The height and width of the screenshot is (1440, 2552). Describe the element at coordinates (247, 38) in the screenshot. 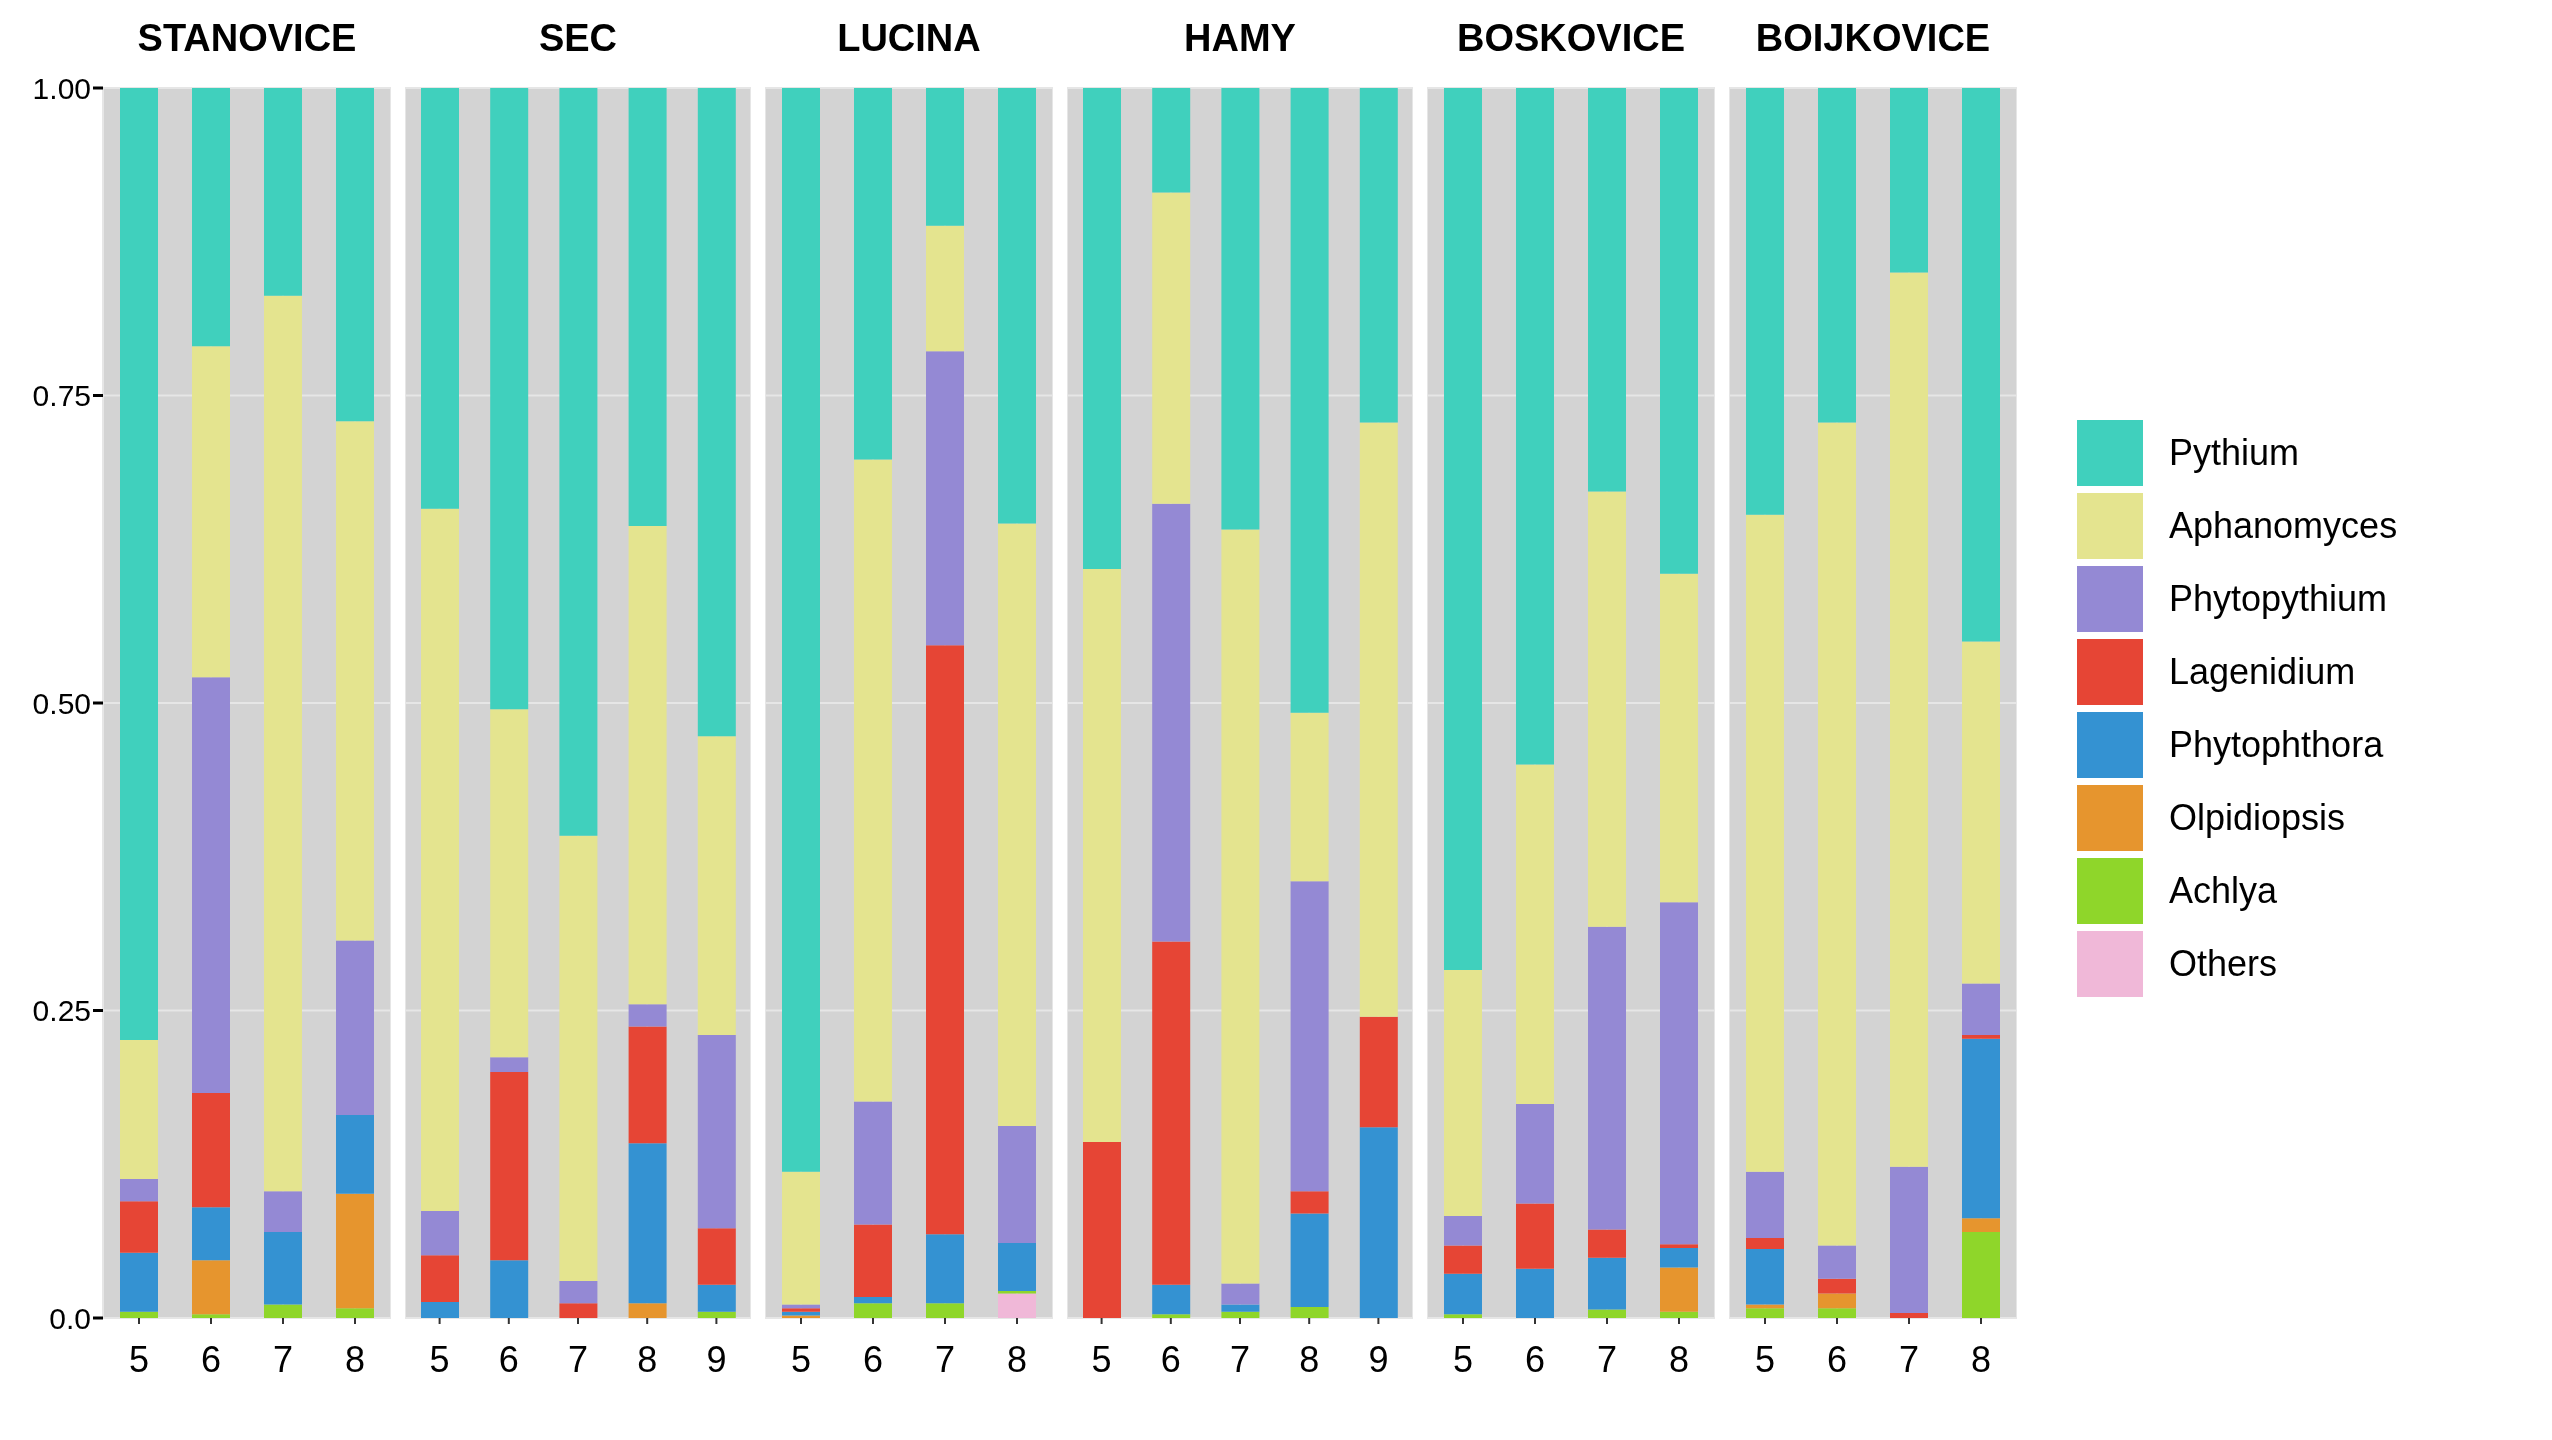

I see `chart-title: STANOVICE` at that location.